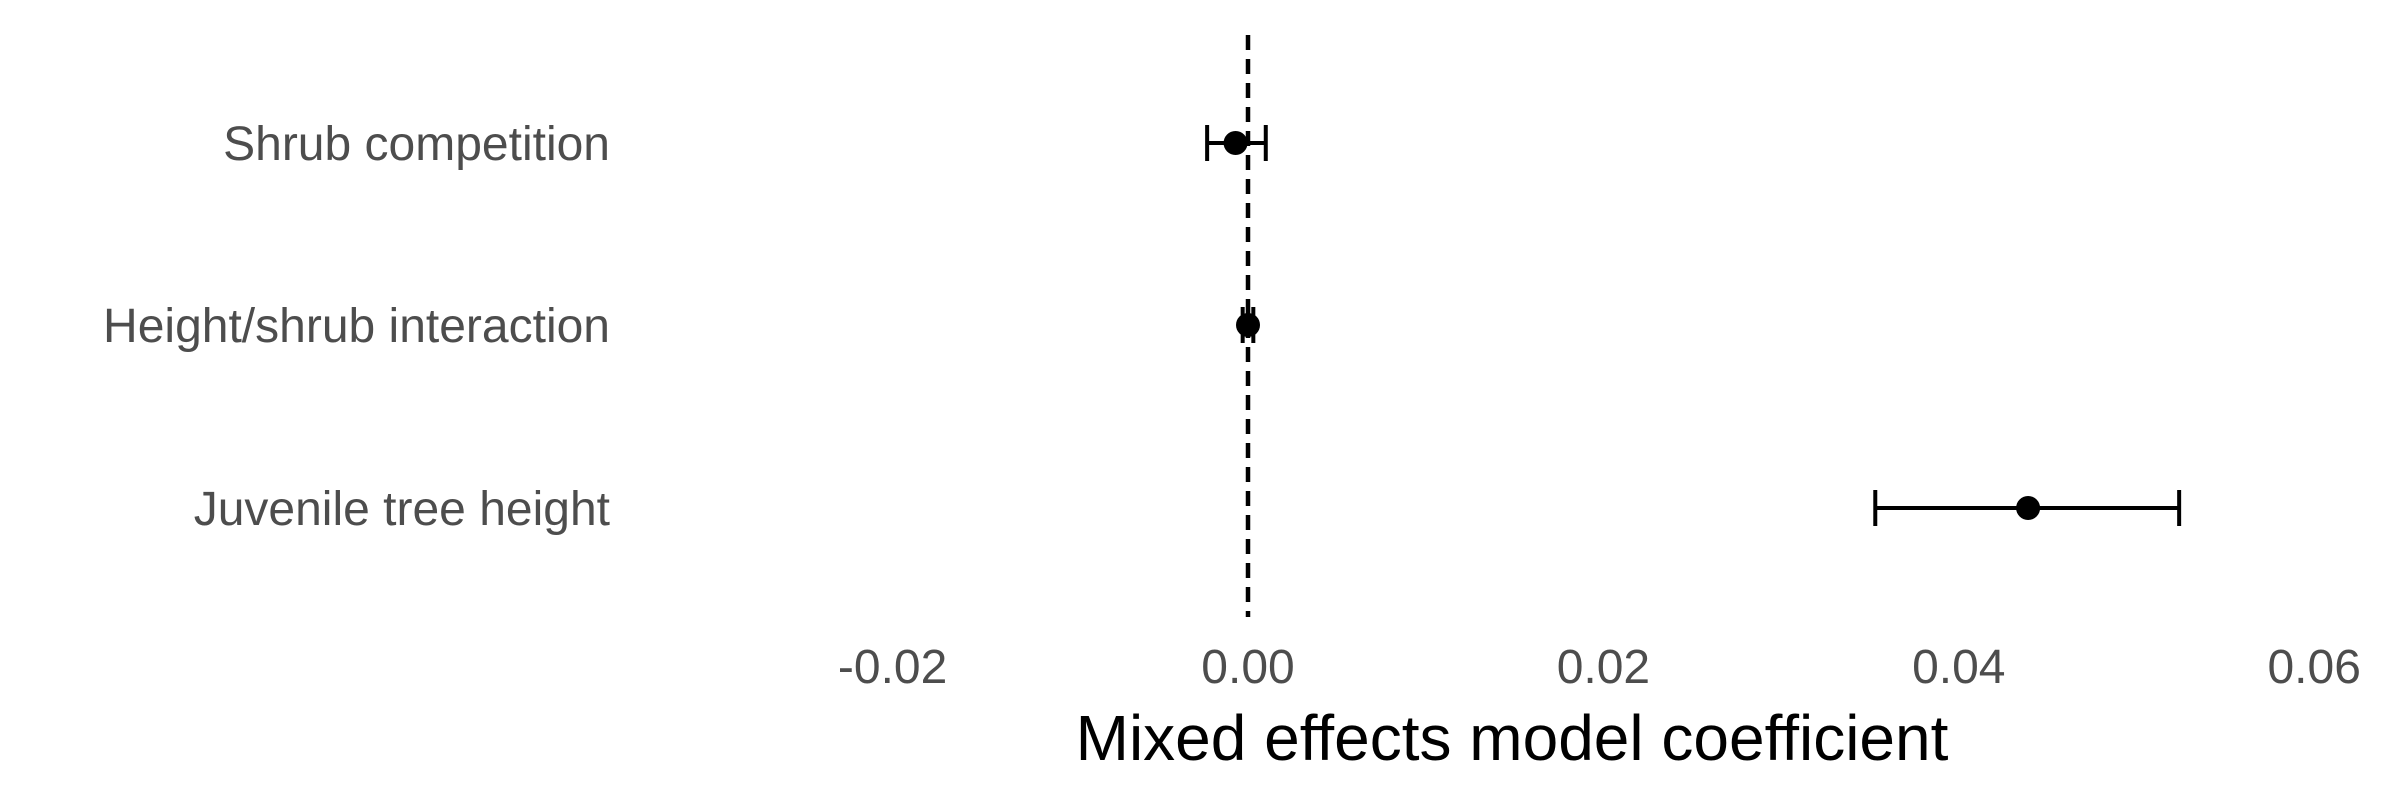 The image size is (2400, 800). I want to click on point-estimate-juvenile-tree-height, so click(2028, 508).